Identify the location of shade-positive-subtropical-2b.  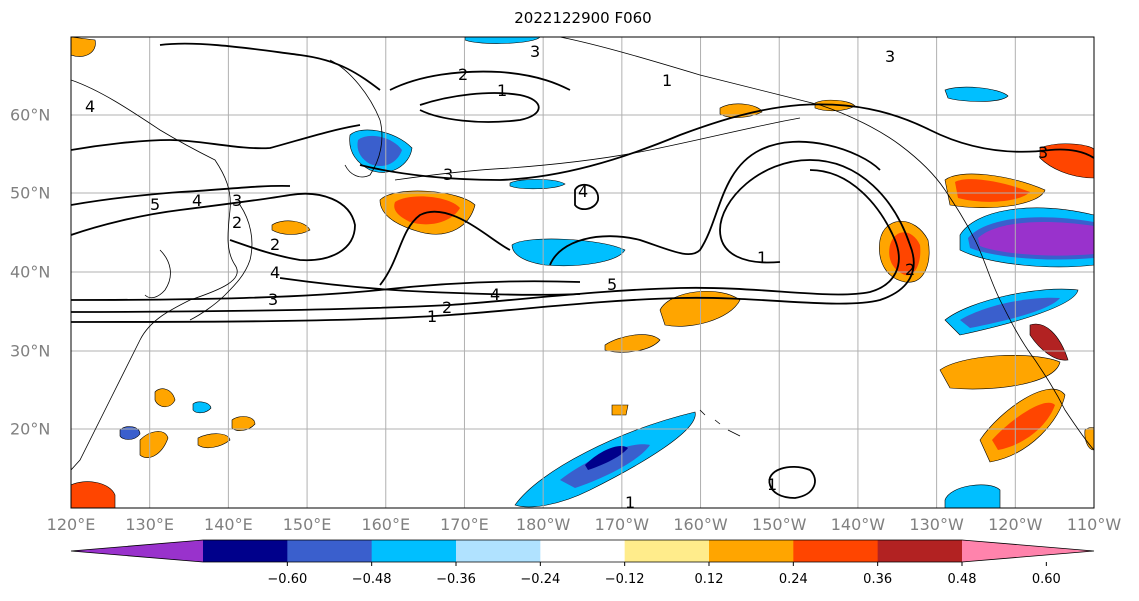
(1023, 426).